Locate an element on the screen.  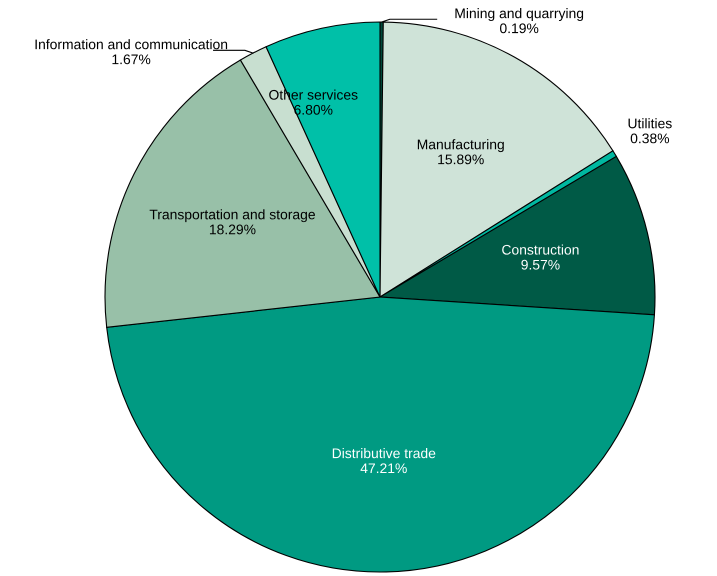
data-label: 15.89% is located at coordinates (461, 159).